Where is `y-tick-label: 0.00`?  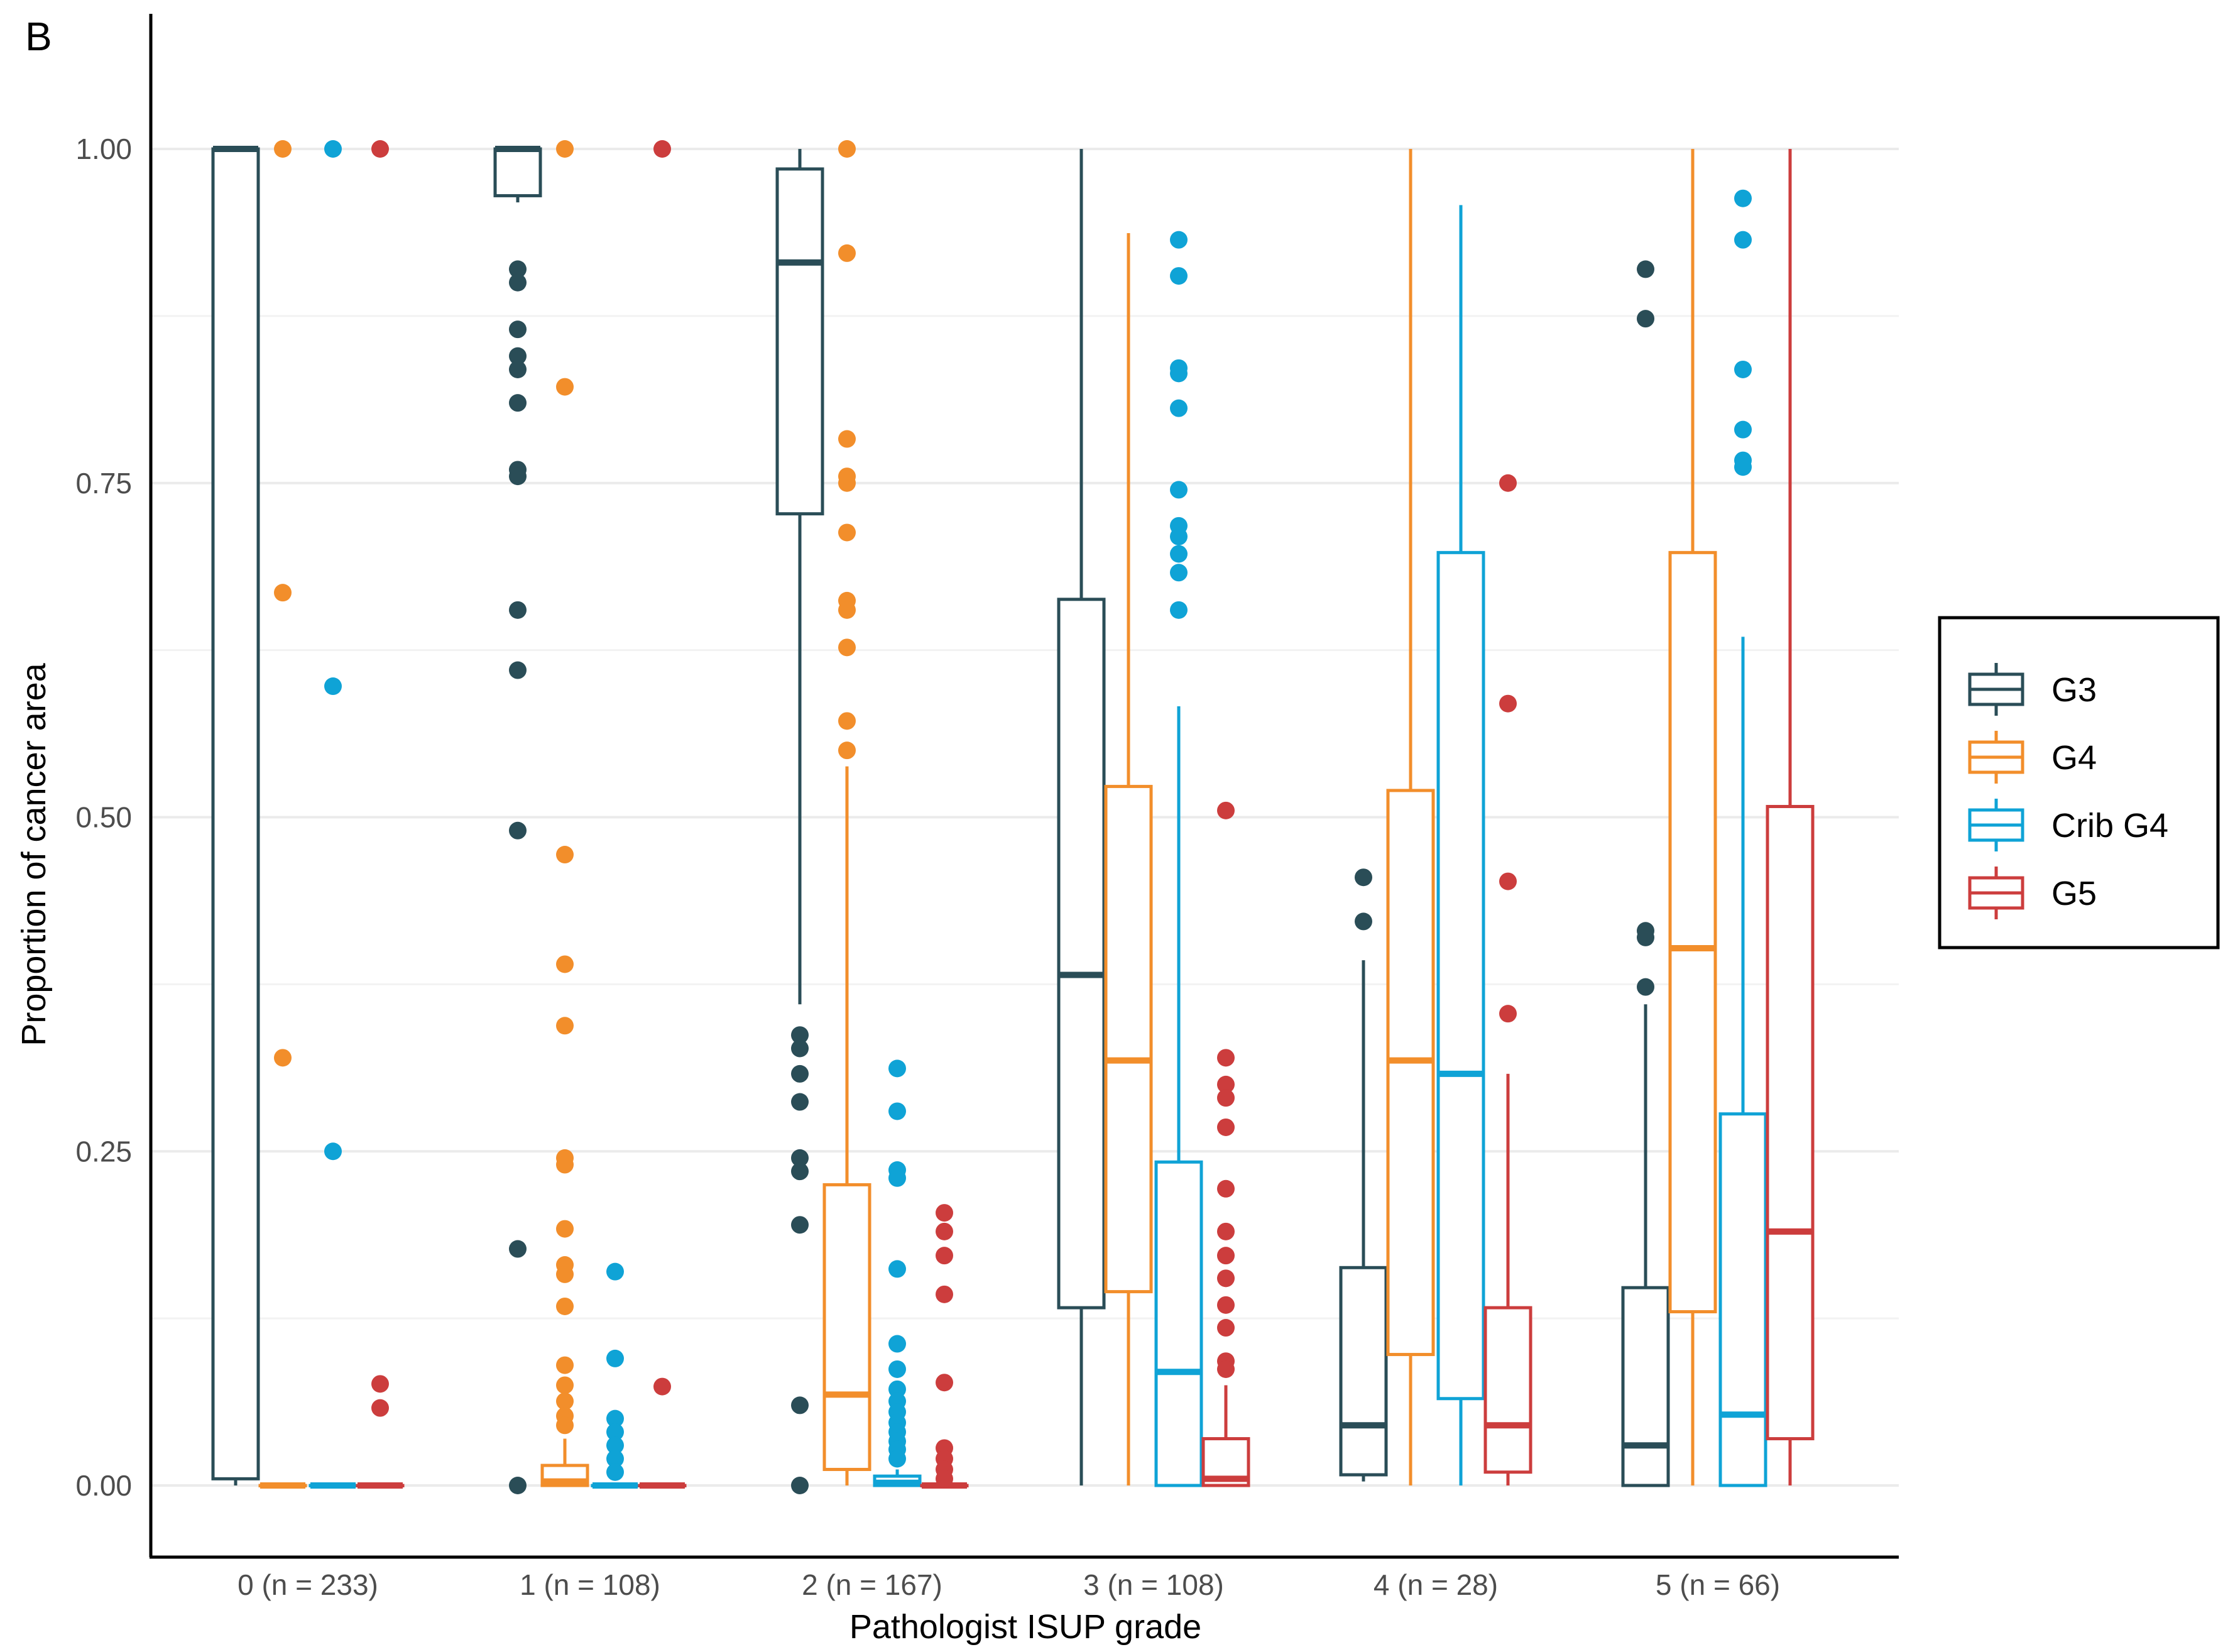
y-tick-label: 0.00 is located at coordinates (104, 1485).